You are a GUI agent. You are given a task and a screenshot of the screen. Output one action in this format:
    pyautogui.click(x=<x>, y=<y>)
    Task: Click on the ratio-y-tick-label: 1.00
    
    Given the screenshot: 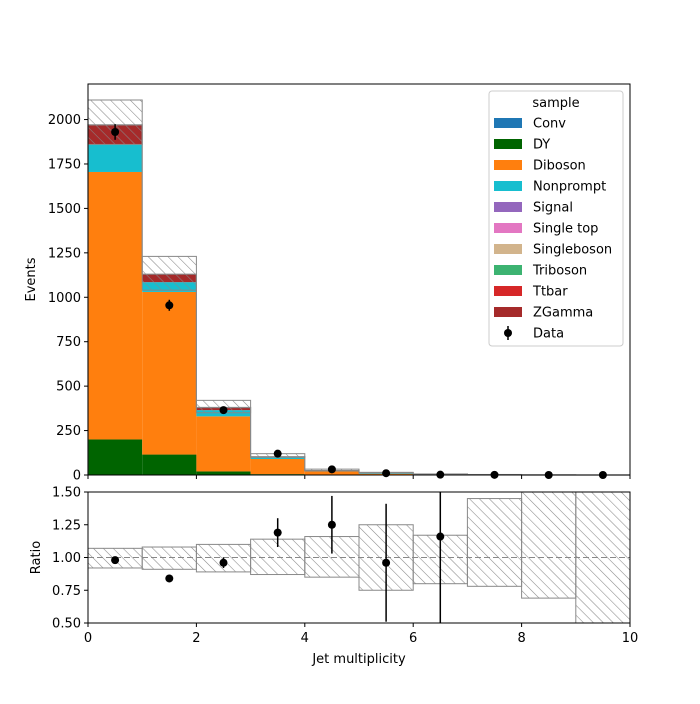 What is the action you would take?
    pyautogui.click(x=66, y=558)
    